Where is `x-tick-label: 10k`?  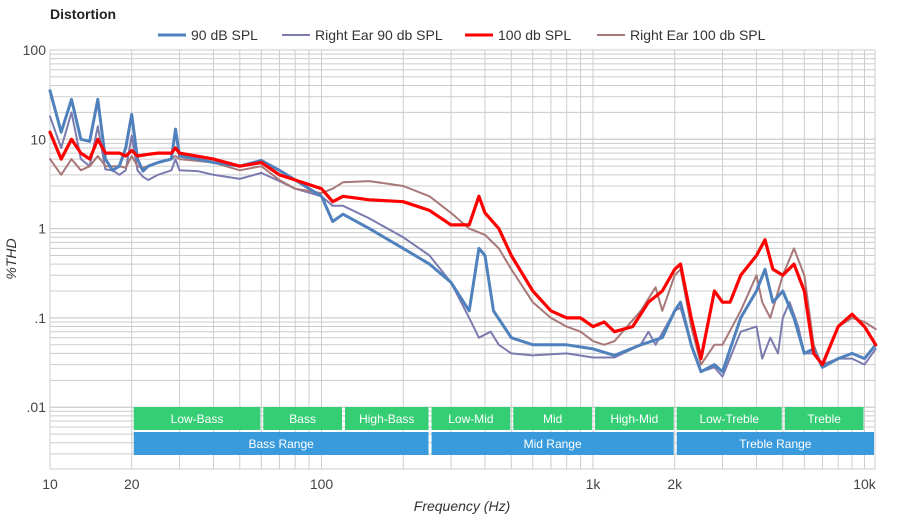
x-tick-label: 10k is located at coordinates (865, 484).